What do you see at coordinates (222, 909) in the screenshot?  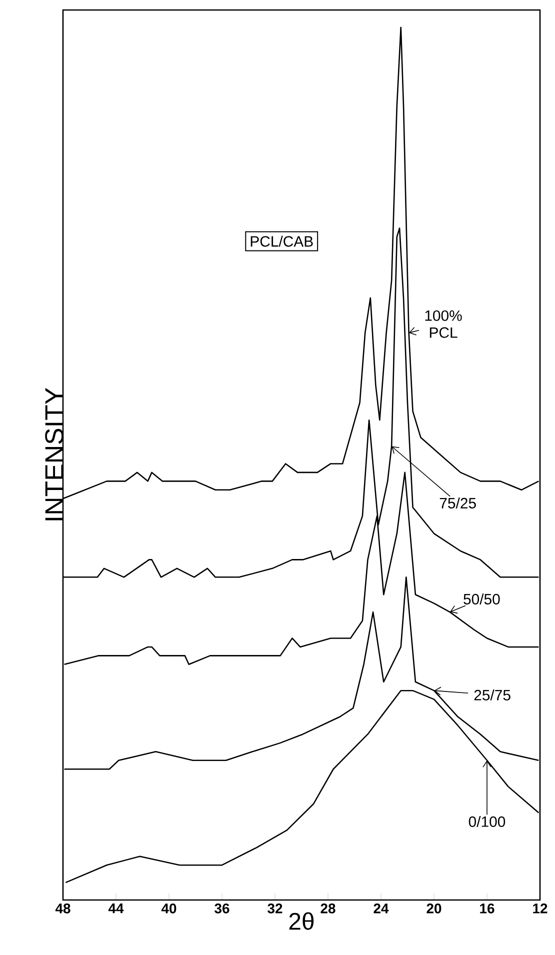 I see `x-tick-label: 36` at bounding box center [222, 909].